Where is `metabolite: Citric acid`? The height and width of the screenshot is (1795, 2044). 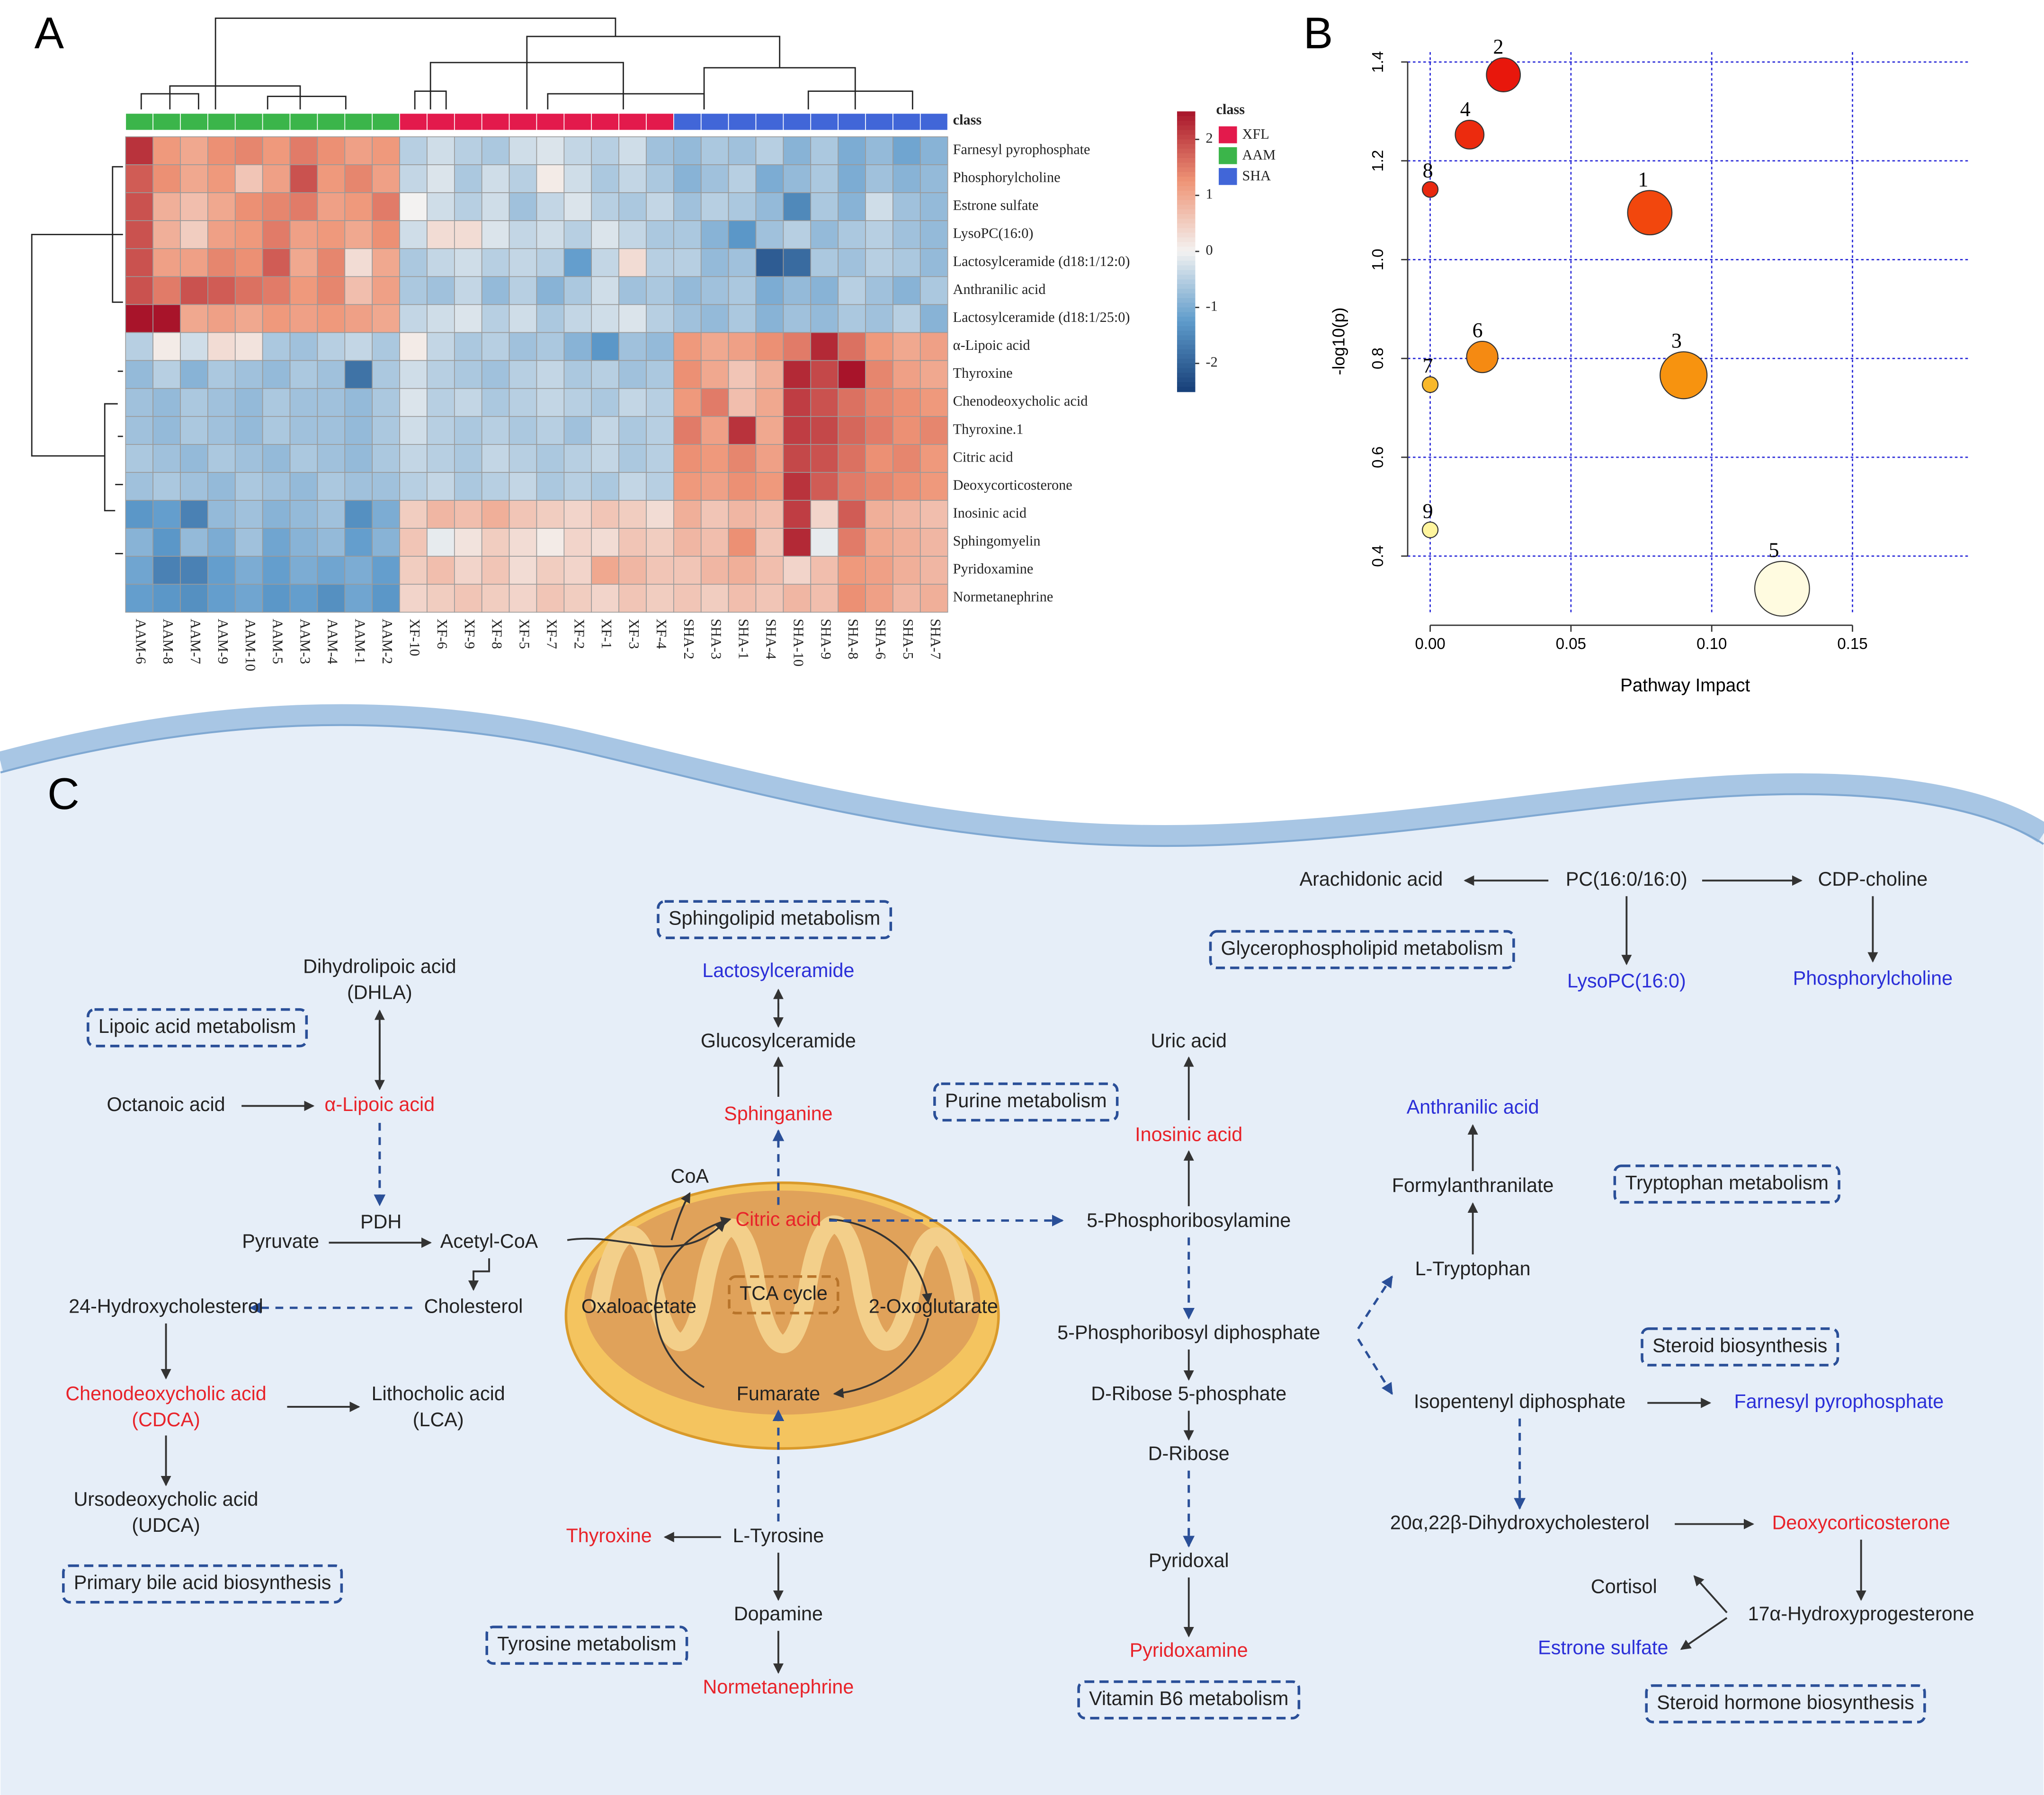 metabolite: Citric acid is located at coordinates (778, 1219).